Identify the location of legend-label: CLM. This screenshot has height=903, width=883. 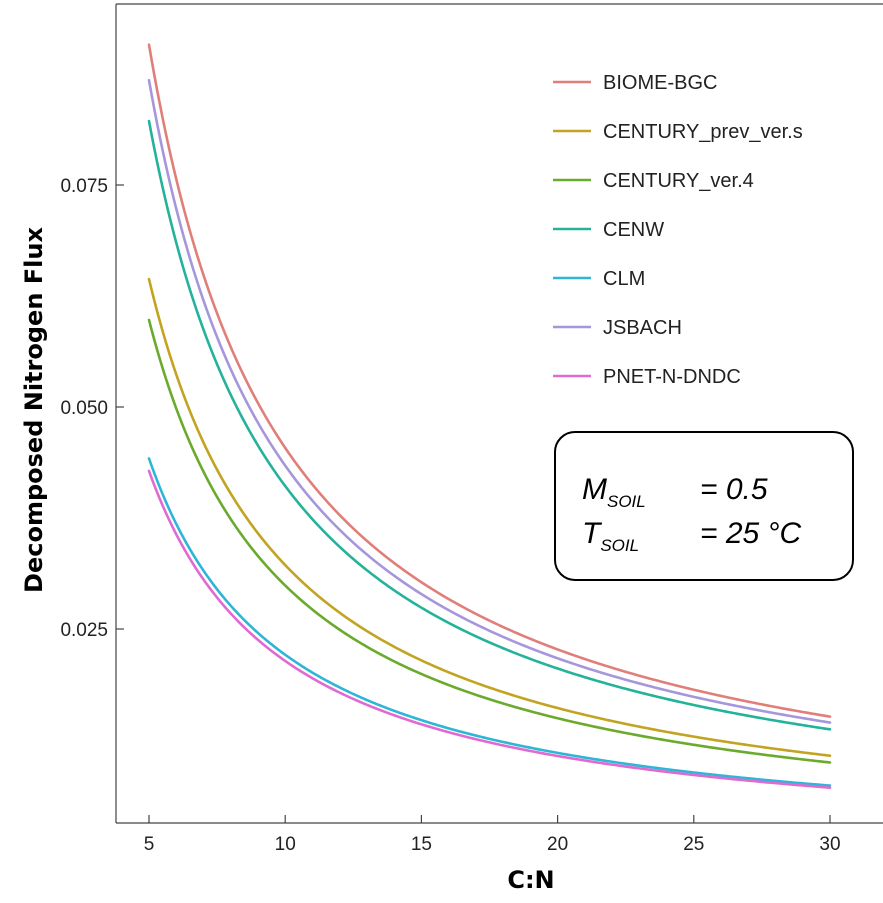
(624, 279).